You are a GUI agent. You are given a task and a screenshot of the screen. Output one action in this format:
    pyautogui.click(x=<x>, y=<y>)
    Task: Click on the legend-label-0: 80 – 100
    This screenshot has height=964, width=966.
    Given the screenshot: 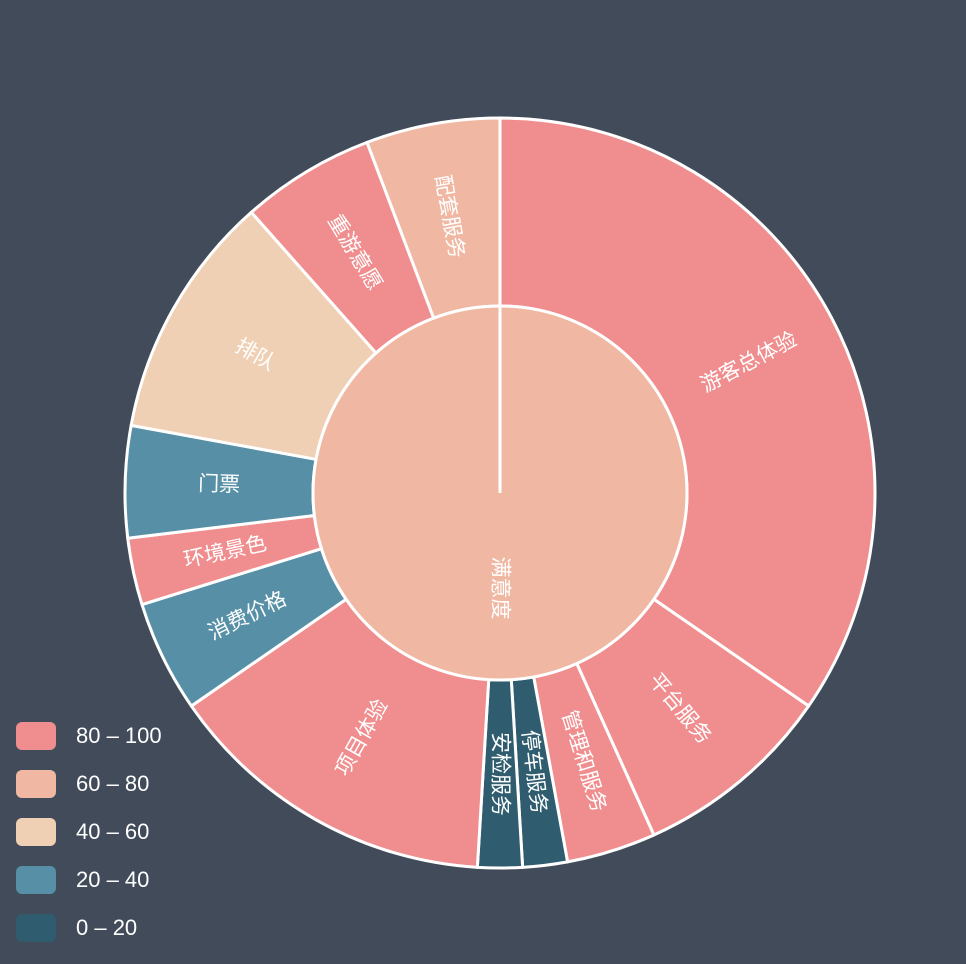 What is the action you would take?
    pyautogui.click(x=119, y=735)
    